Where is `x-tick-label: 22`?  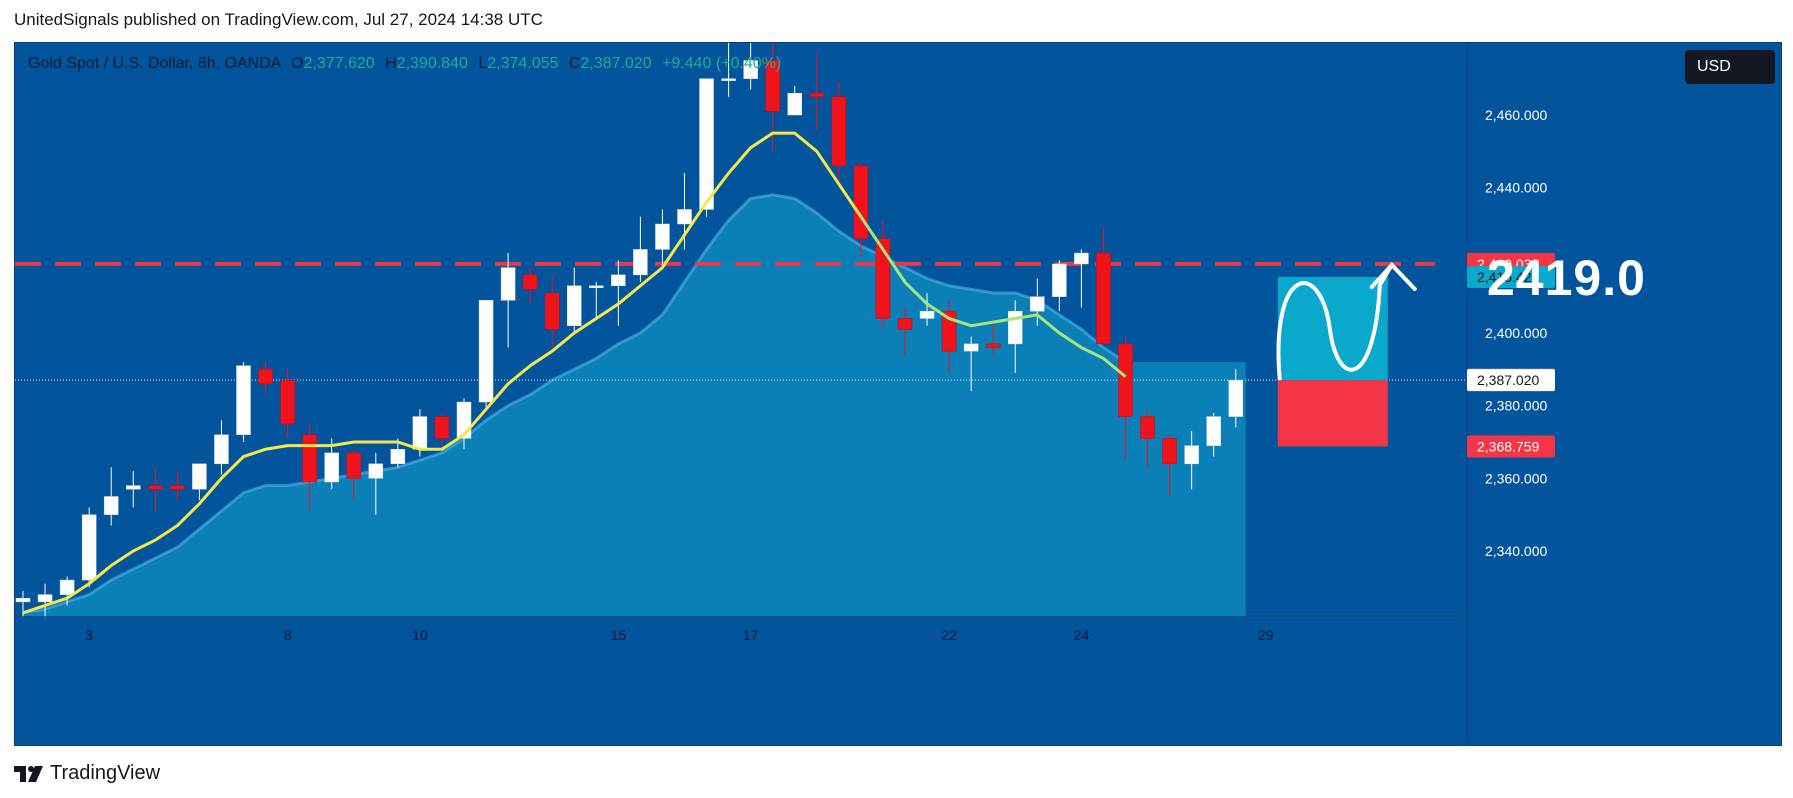
x-tick-label: 22 is located at coordinates (949, 635).